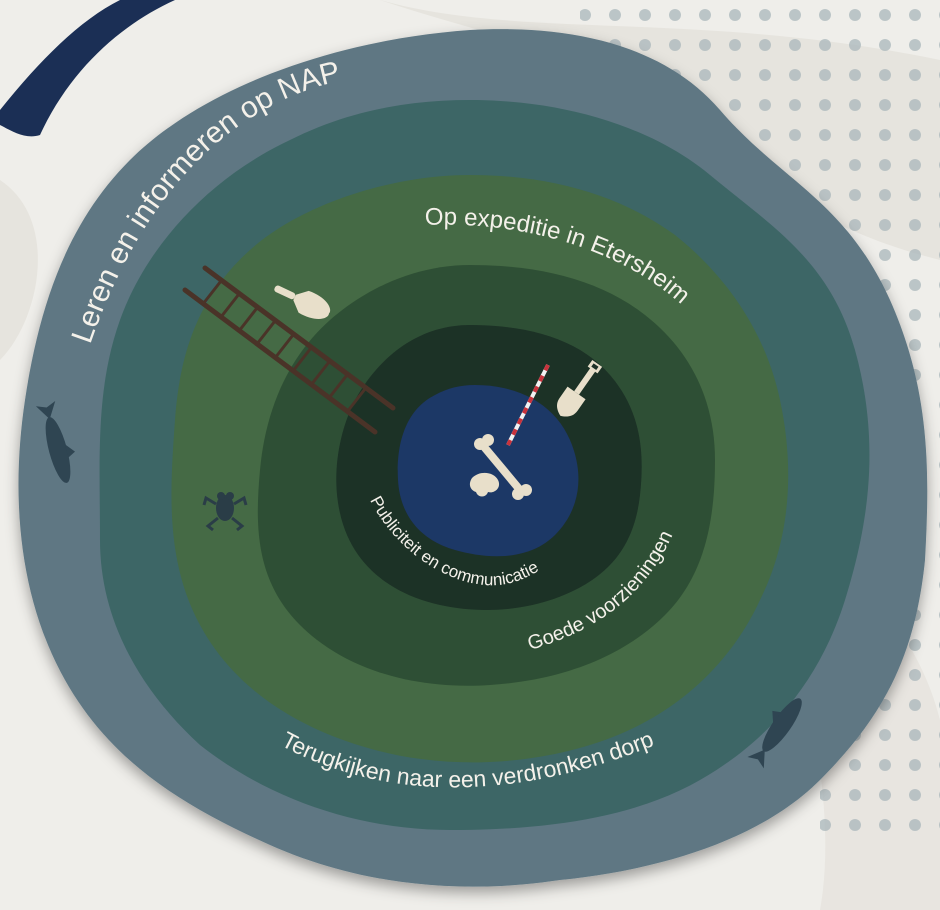 Image resolution: width=940 pixels, height=910 pixels. I want to click on shovel-icon, so click(580, 388).